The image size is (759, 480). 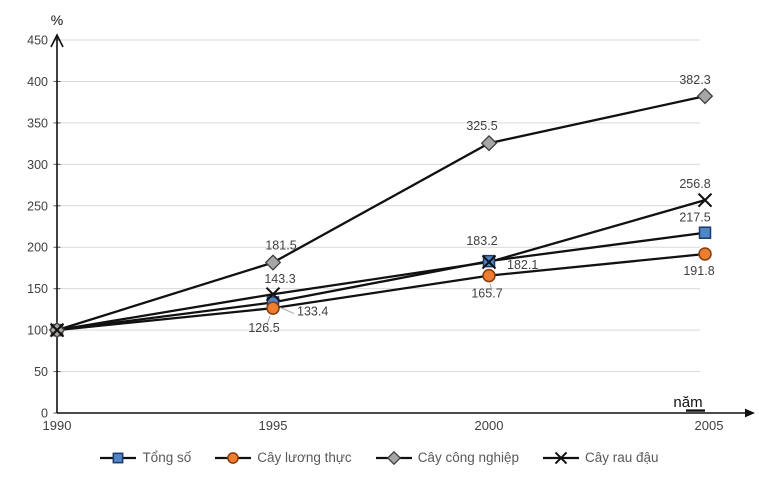 I want to click on legend-item-square: Tổng số, so click(x=145, y=458).